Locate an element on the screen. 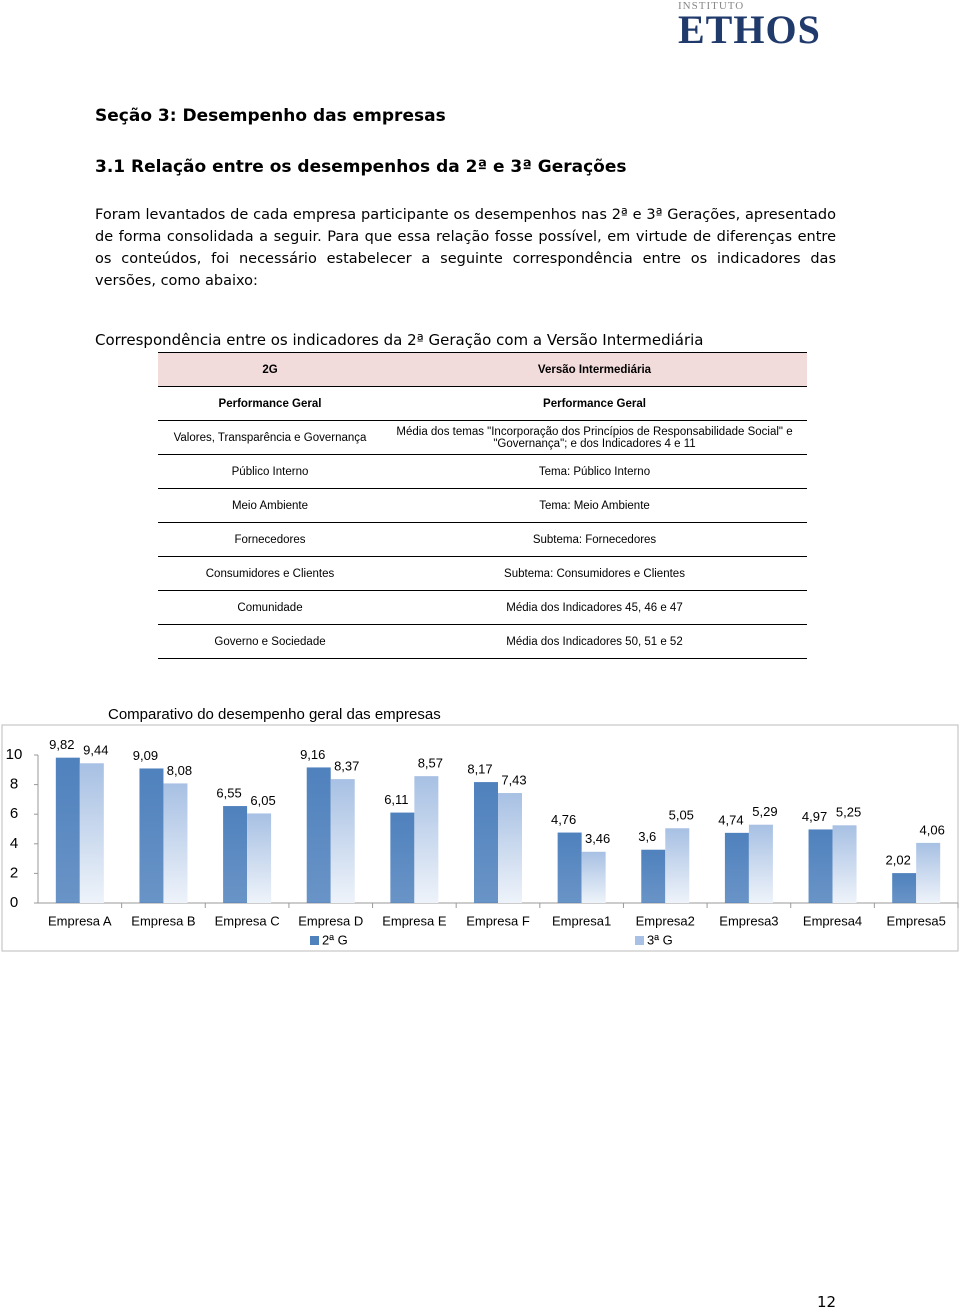 The width and height of the screenshot is (960, 1311). table-cell: Tema: Público Interno is located at coordinates (594, 471).